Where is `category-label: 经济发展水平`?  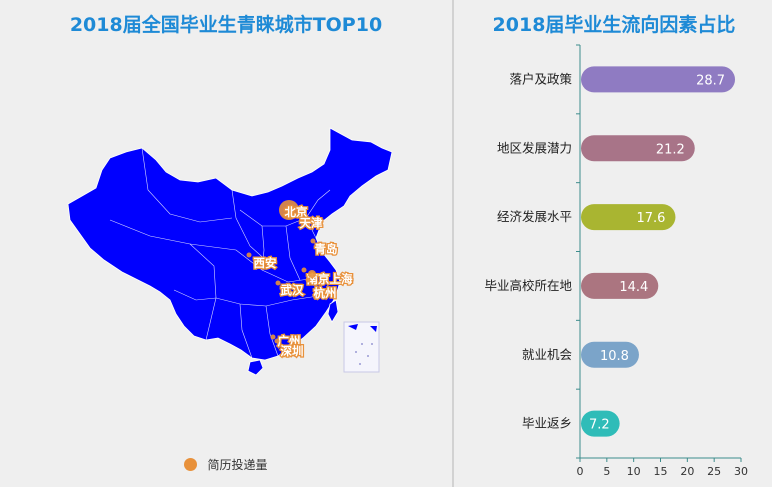 category-label: 经济发展水平 is located at coordinates (534, 216).